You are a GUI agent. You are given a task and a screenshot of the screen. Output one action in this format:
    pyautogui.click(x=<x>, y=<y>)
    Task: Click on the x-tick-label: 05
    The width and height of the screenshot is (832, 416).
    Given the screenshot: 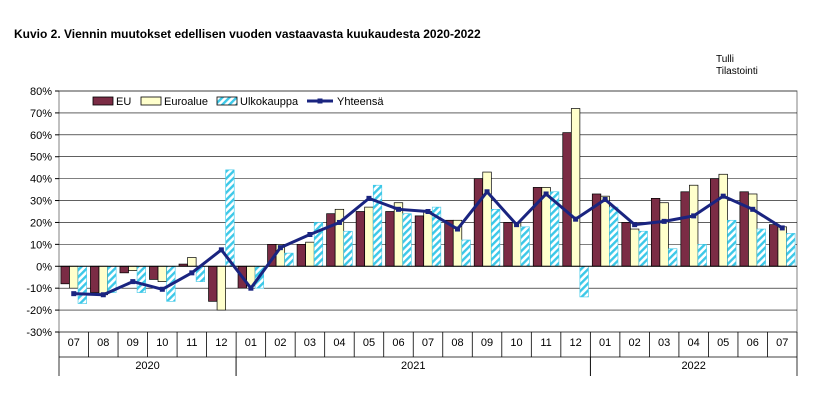 What is the action you would take?
    pyautogui.click(x=723, y=343)
    